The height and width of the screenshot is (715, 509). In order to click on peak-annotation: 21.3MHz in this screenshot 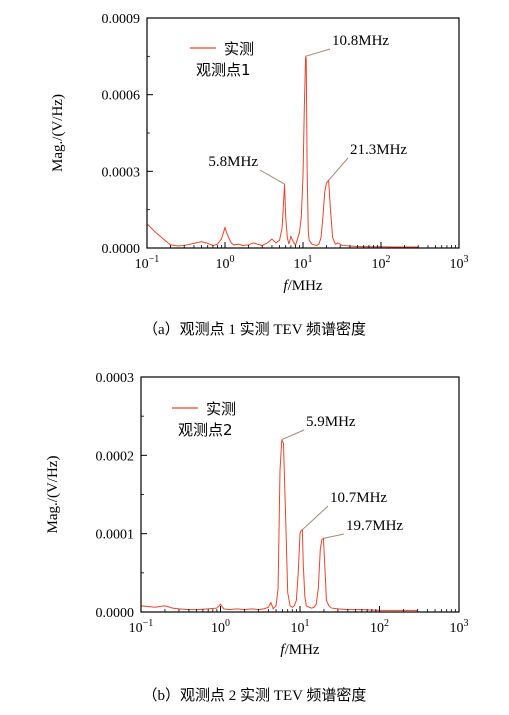, I will do `click(378, 150)`.